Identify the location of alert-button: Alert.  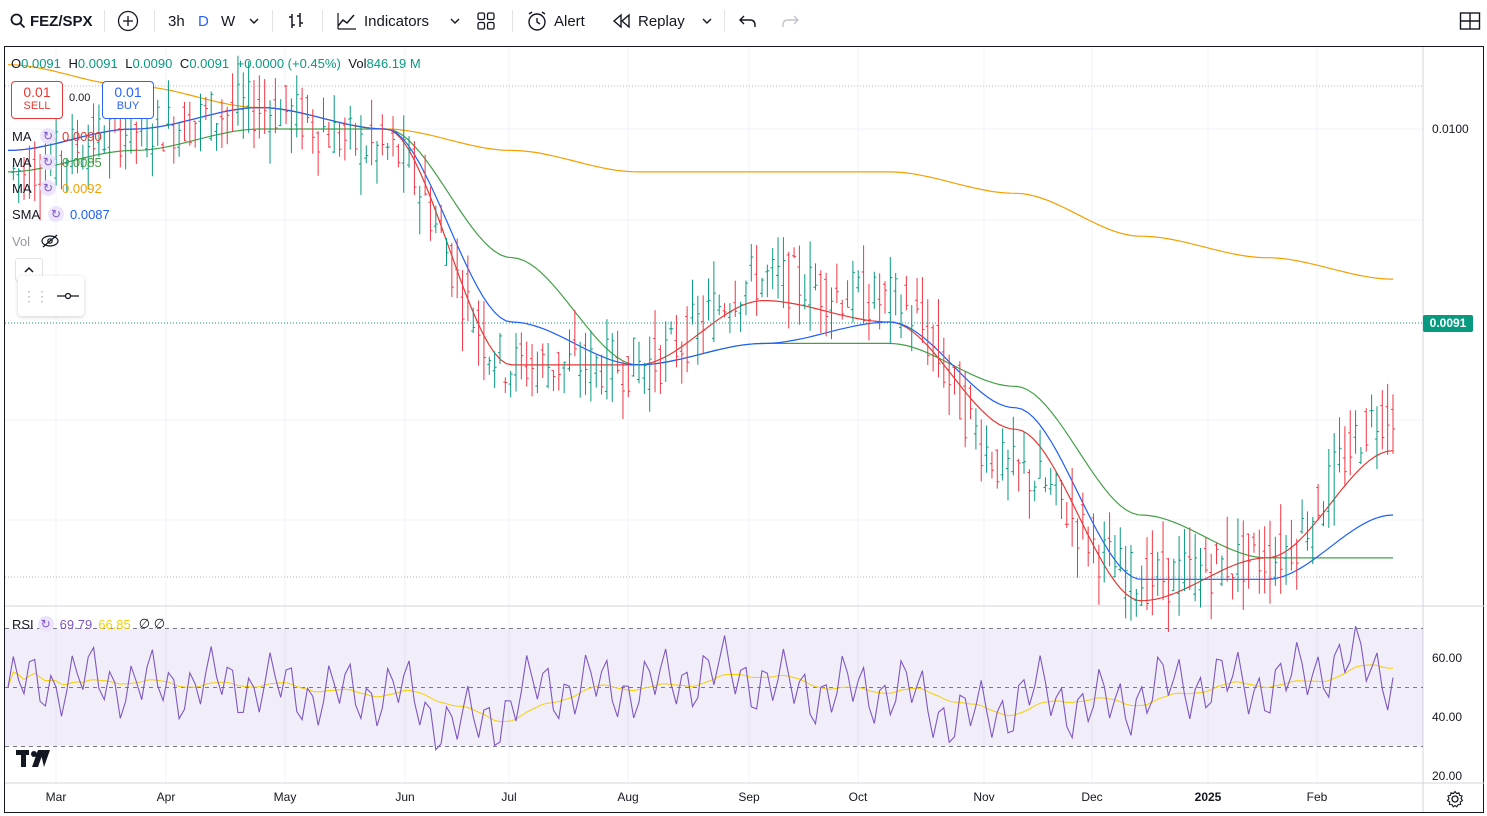
(555, 21).